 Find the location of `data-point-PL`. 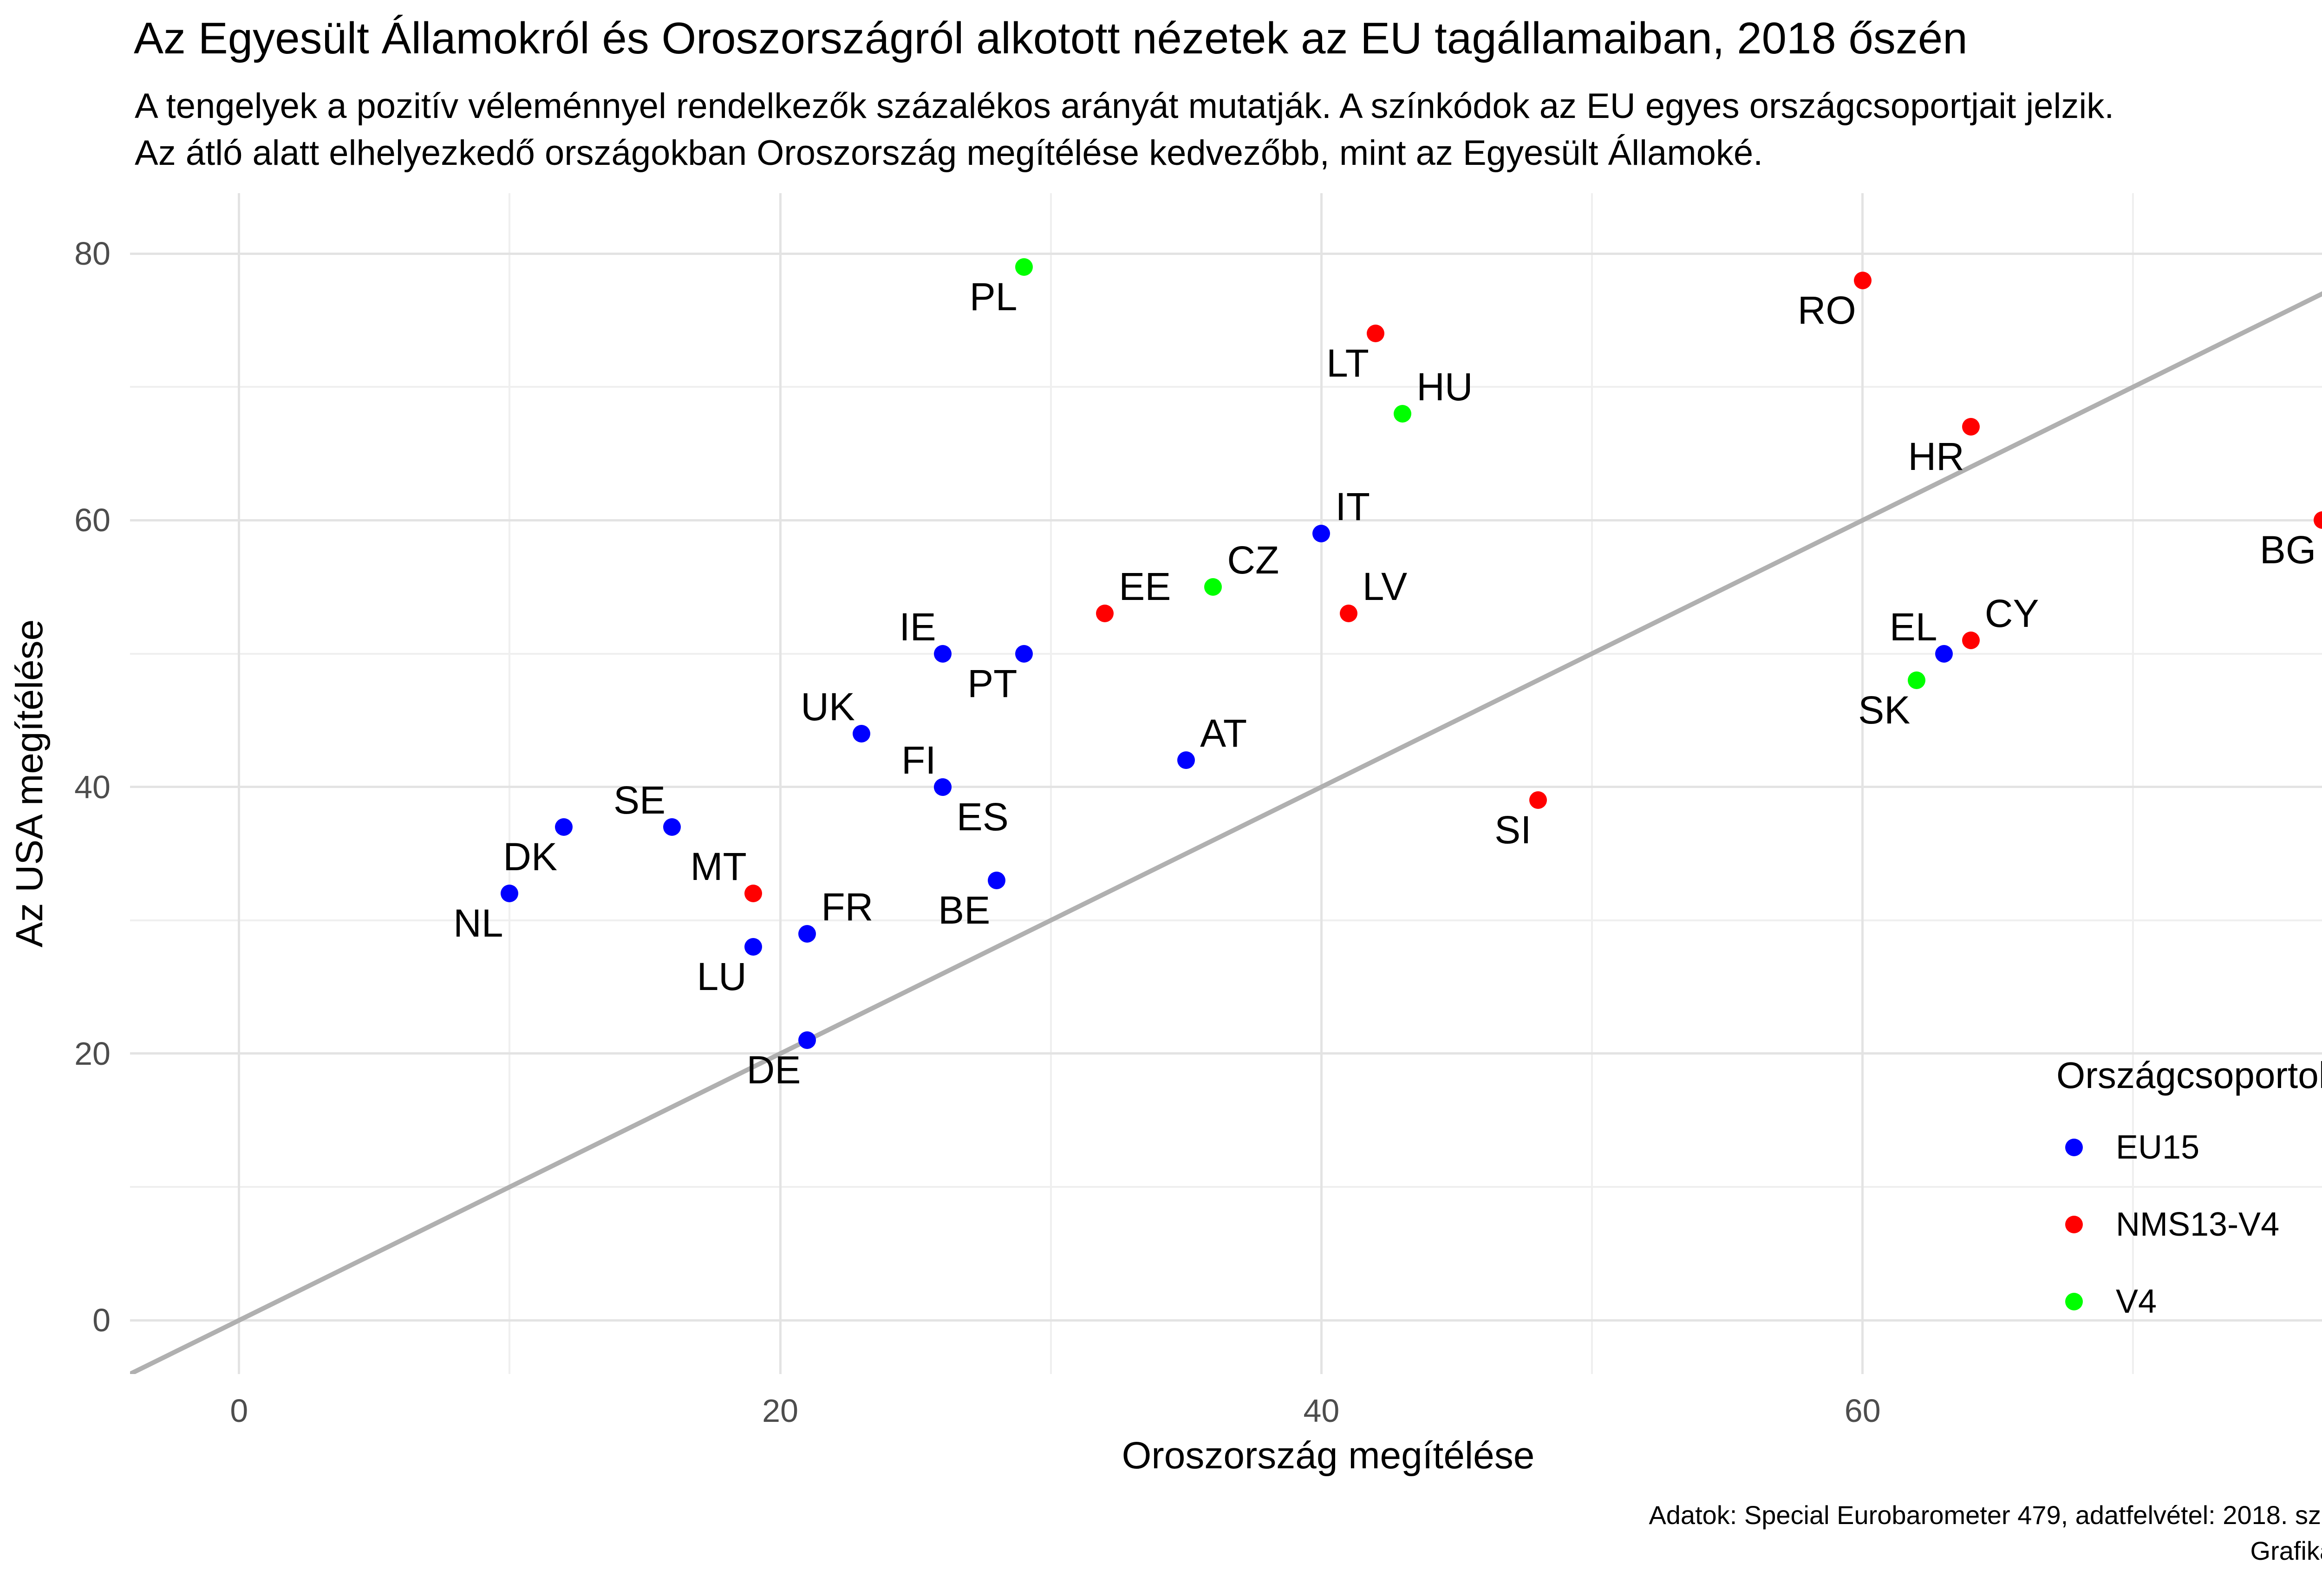

data-point-PL is located at coordinates (1024, 267).